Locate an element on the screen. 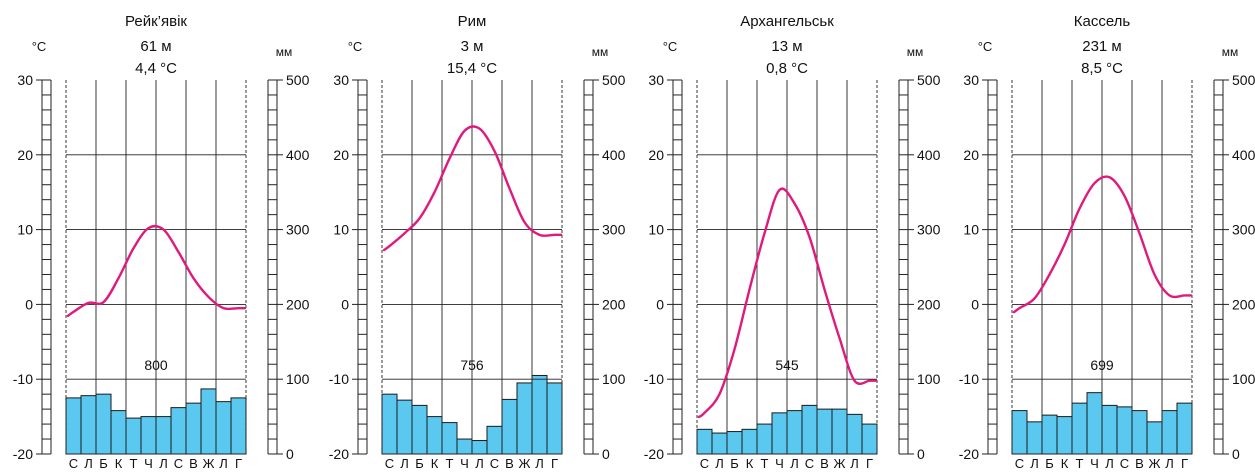 The width and height of the screenshot is (1255, 472). temp-unit: °C is located at coordinates (39, 46).